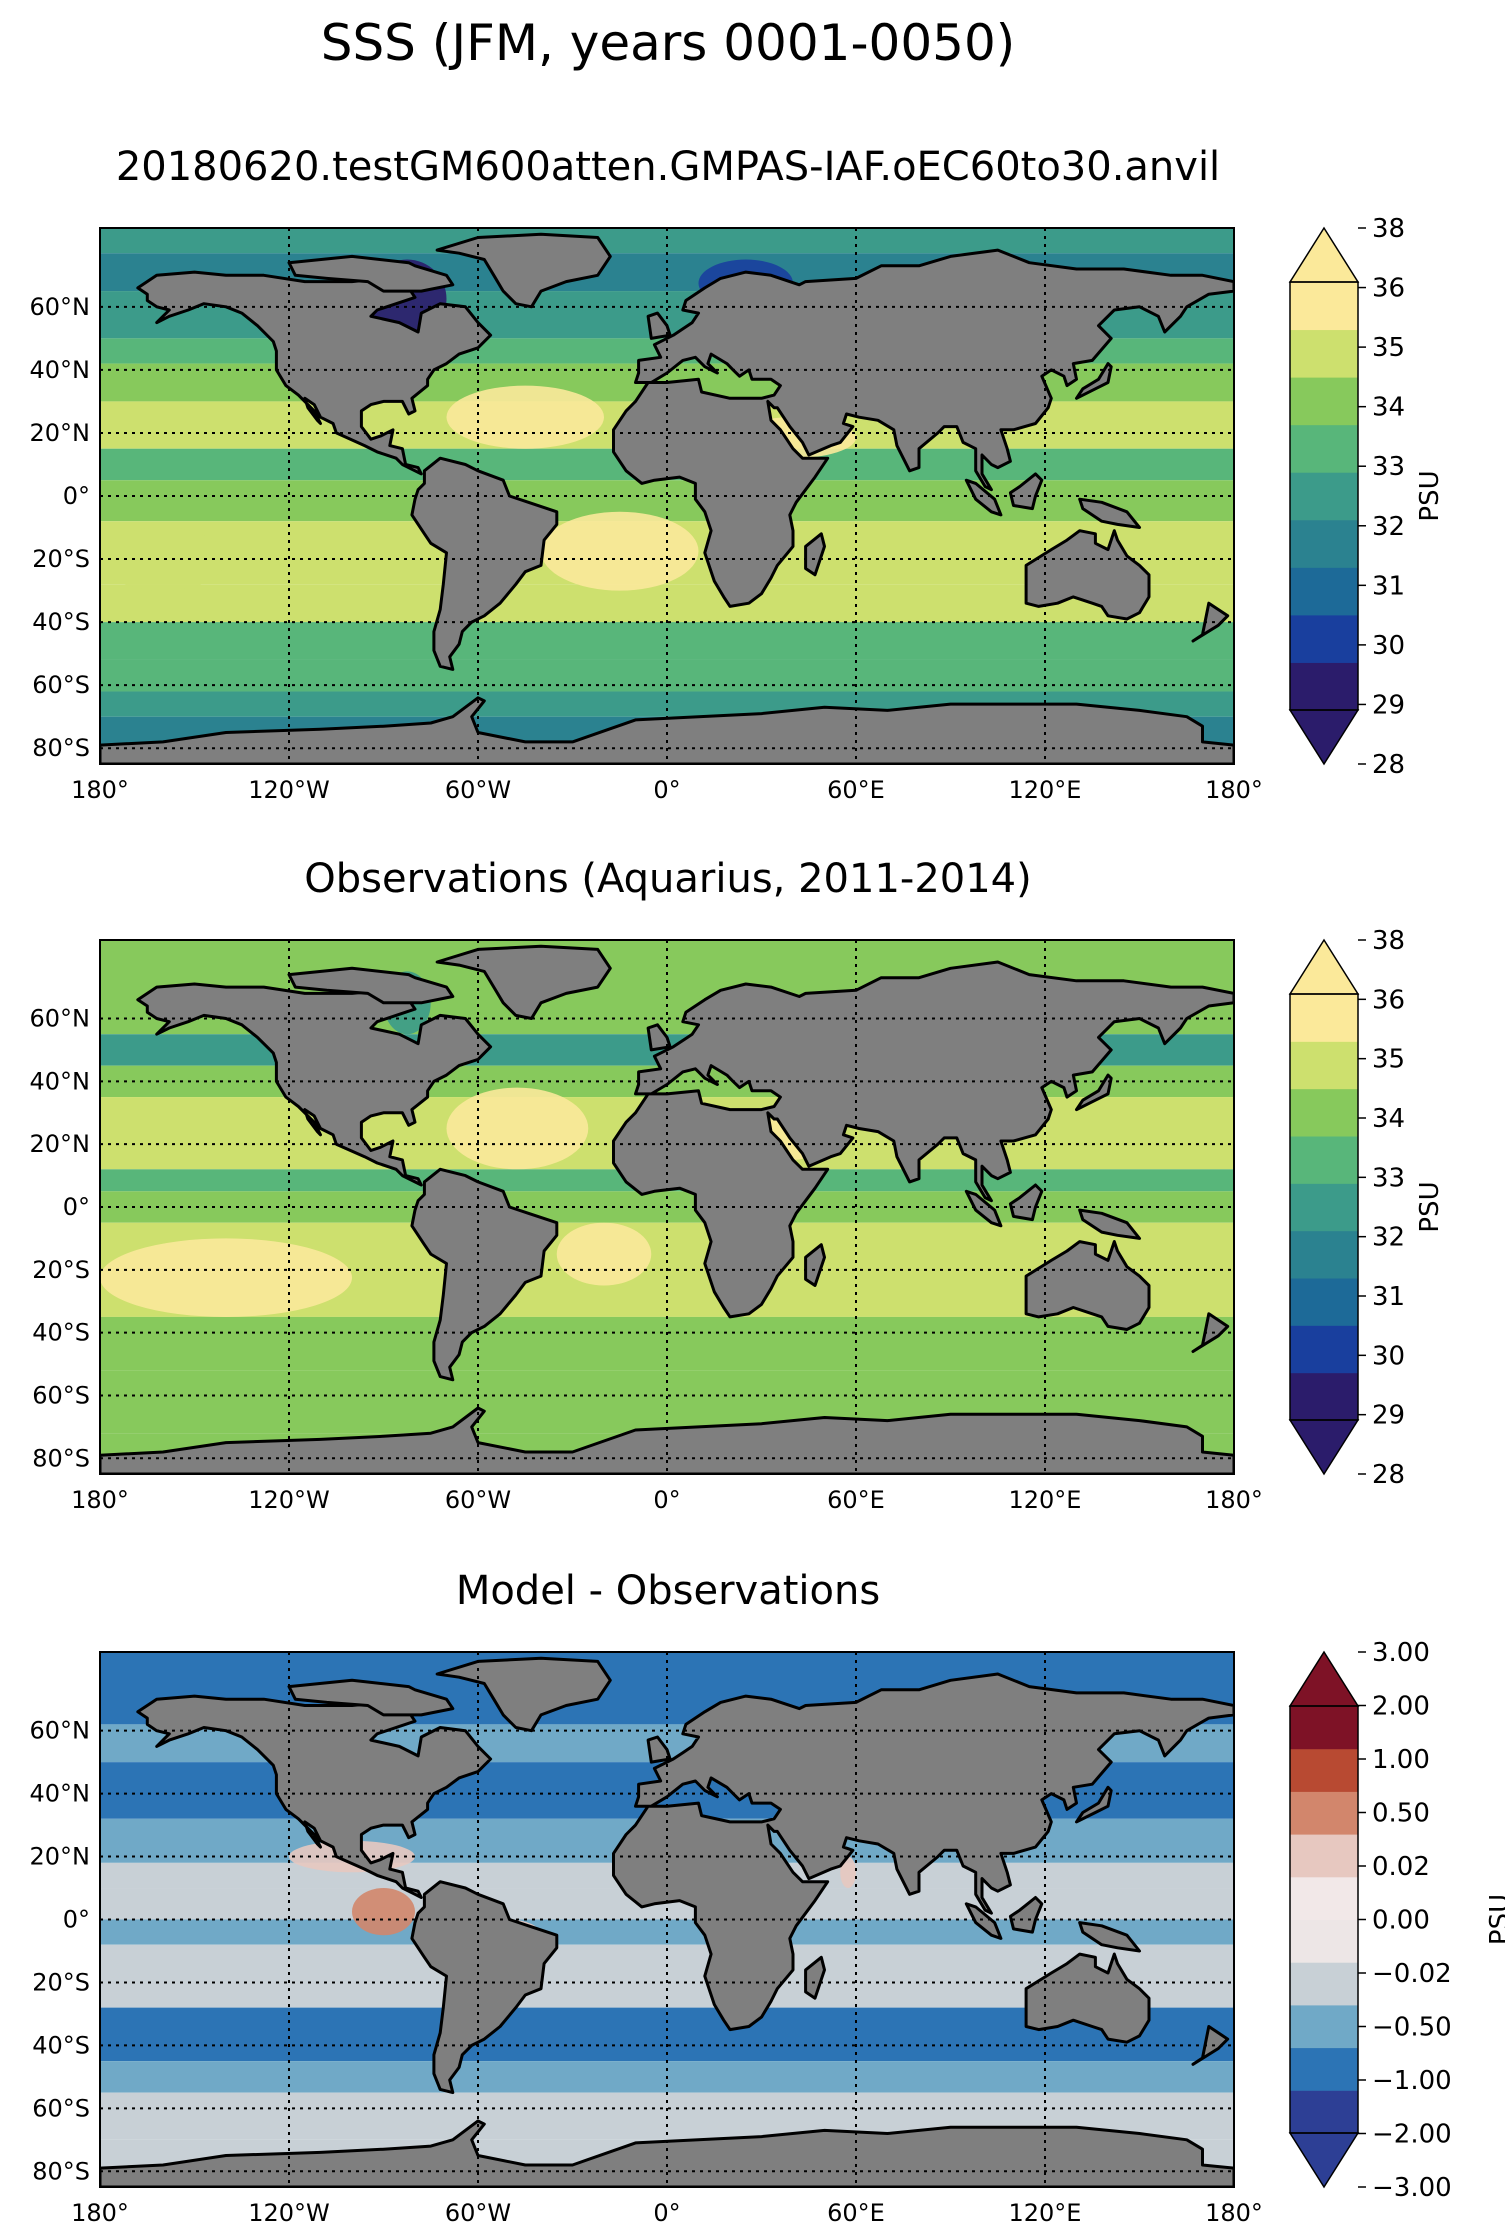  Describe the element at coordinates (60, 307) in the screenshot. I see `y-tick-label: 60°N` at that location.